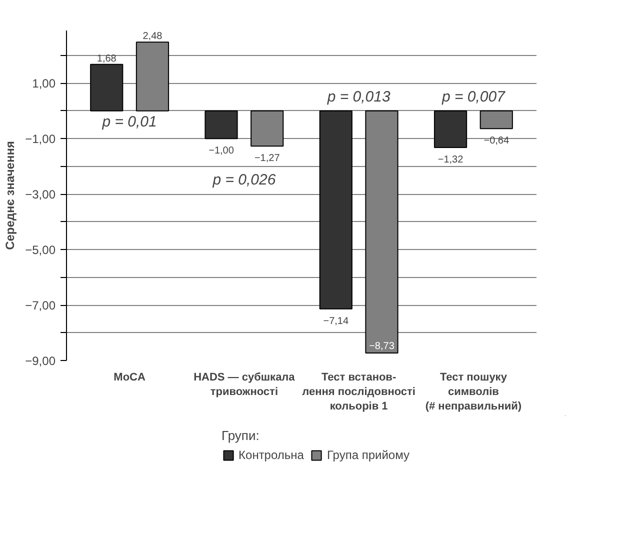 This screenshot has height=552, width=630. Describe the element at coordinates (130, 378) in the screenshot. I see `x-tick-label: MoCA` at that location.